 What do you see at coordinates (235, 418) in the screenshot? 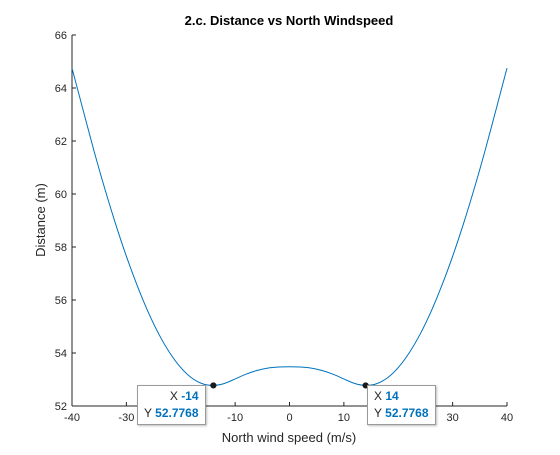
I see `x-tick-label: -10` at bounding box center [235, 418].